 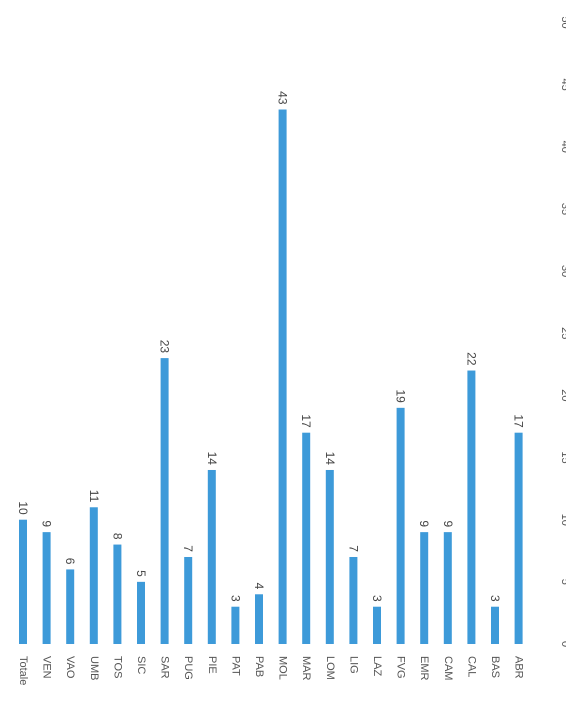 I want to click on data-label-umb: 11, so click(x=94, y=496).